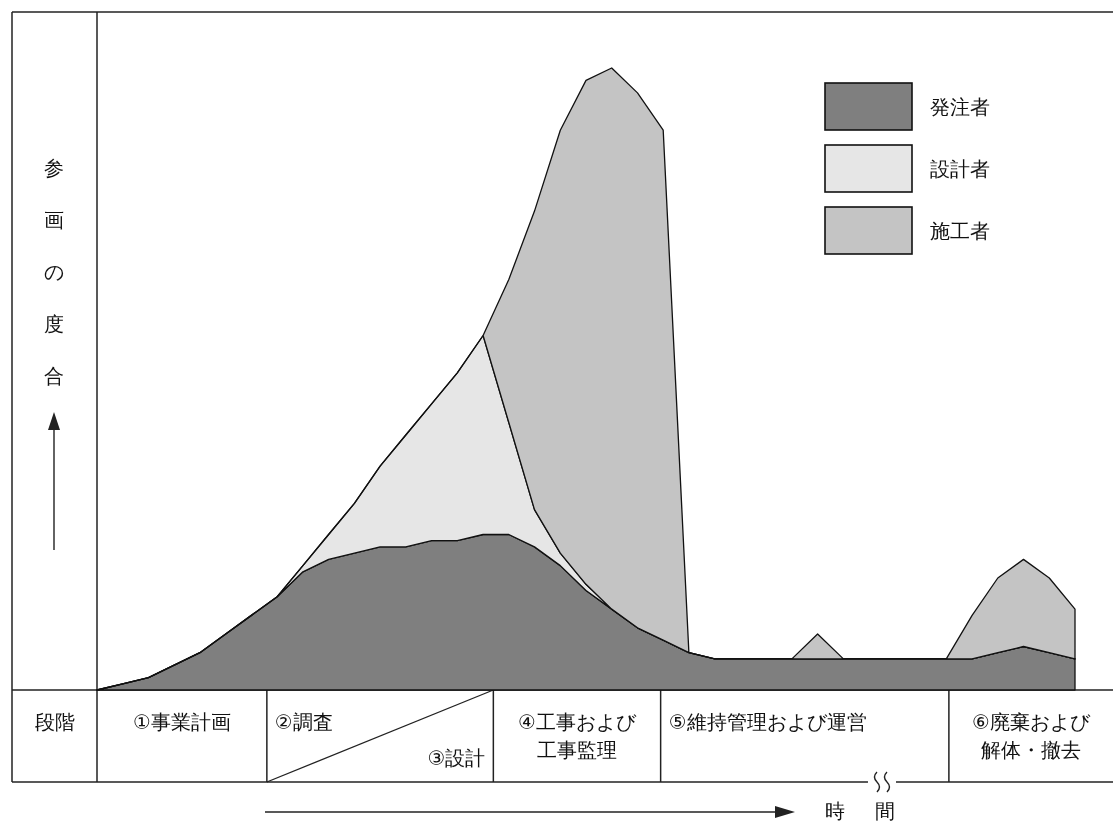 The width and height of the screenshot is (1113, 825). I want to click on text: 参画の度合, so click(54, 272).